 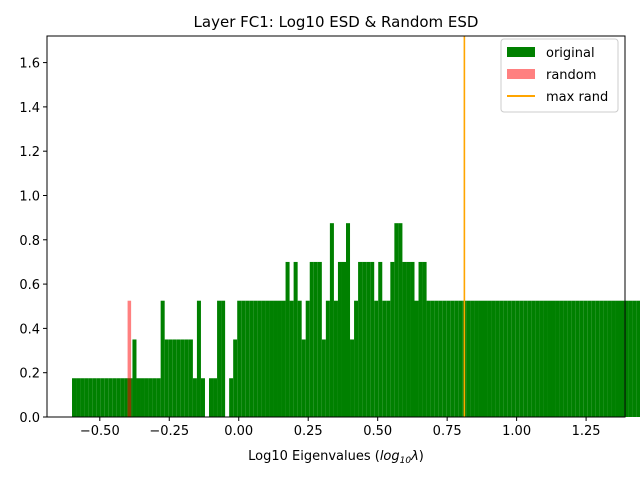 I want to click on x-tick-label-6: 1.00, so click(x=516, y=431).